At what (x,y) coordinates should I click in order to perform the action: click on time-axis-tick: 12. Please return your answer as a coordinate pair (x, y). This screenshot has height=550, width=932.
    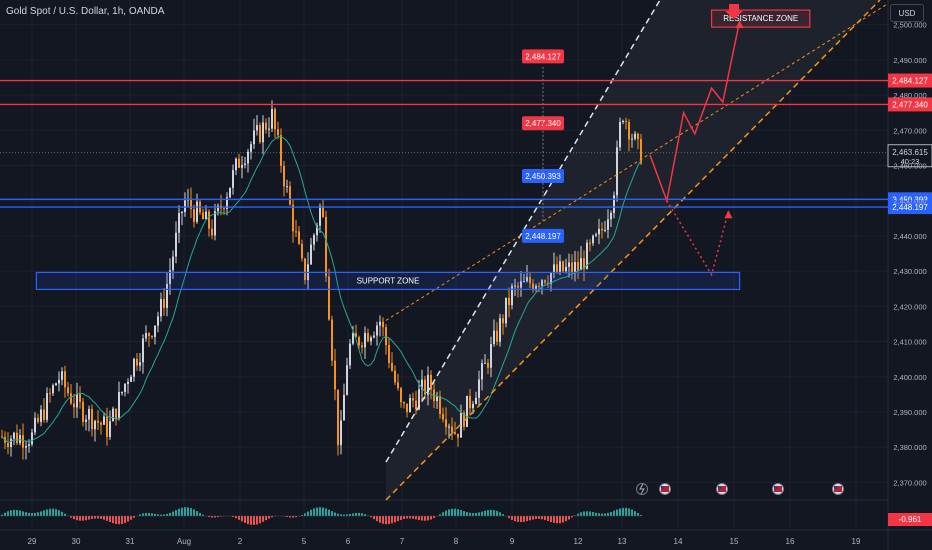
    Looking at the image, I should click on (578, 541).